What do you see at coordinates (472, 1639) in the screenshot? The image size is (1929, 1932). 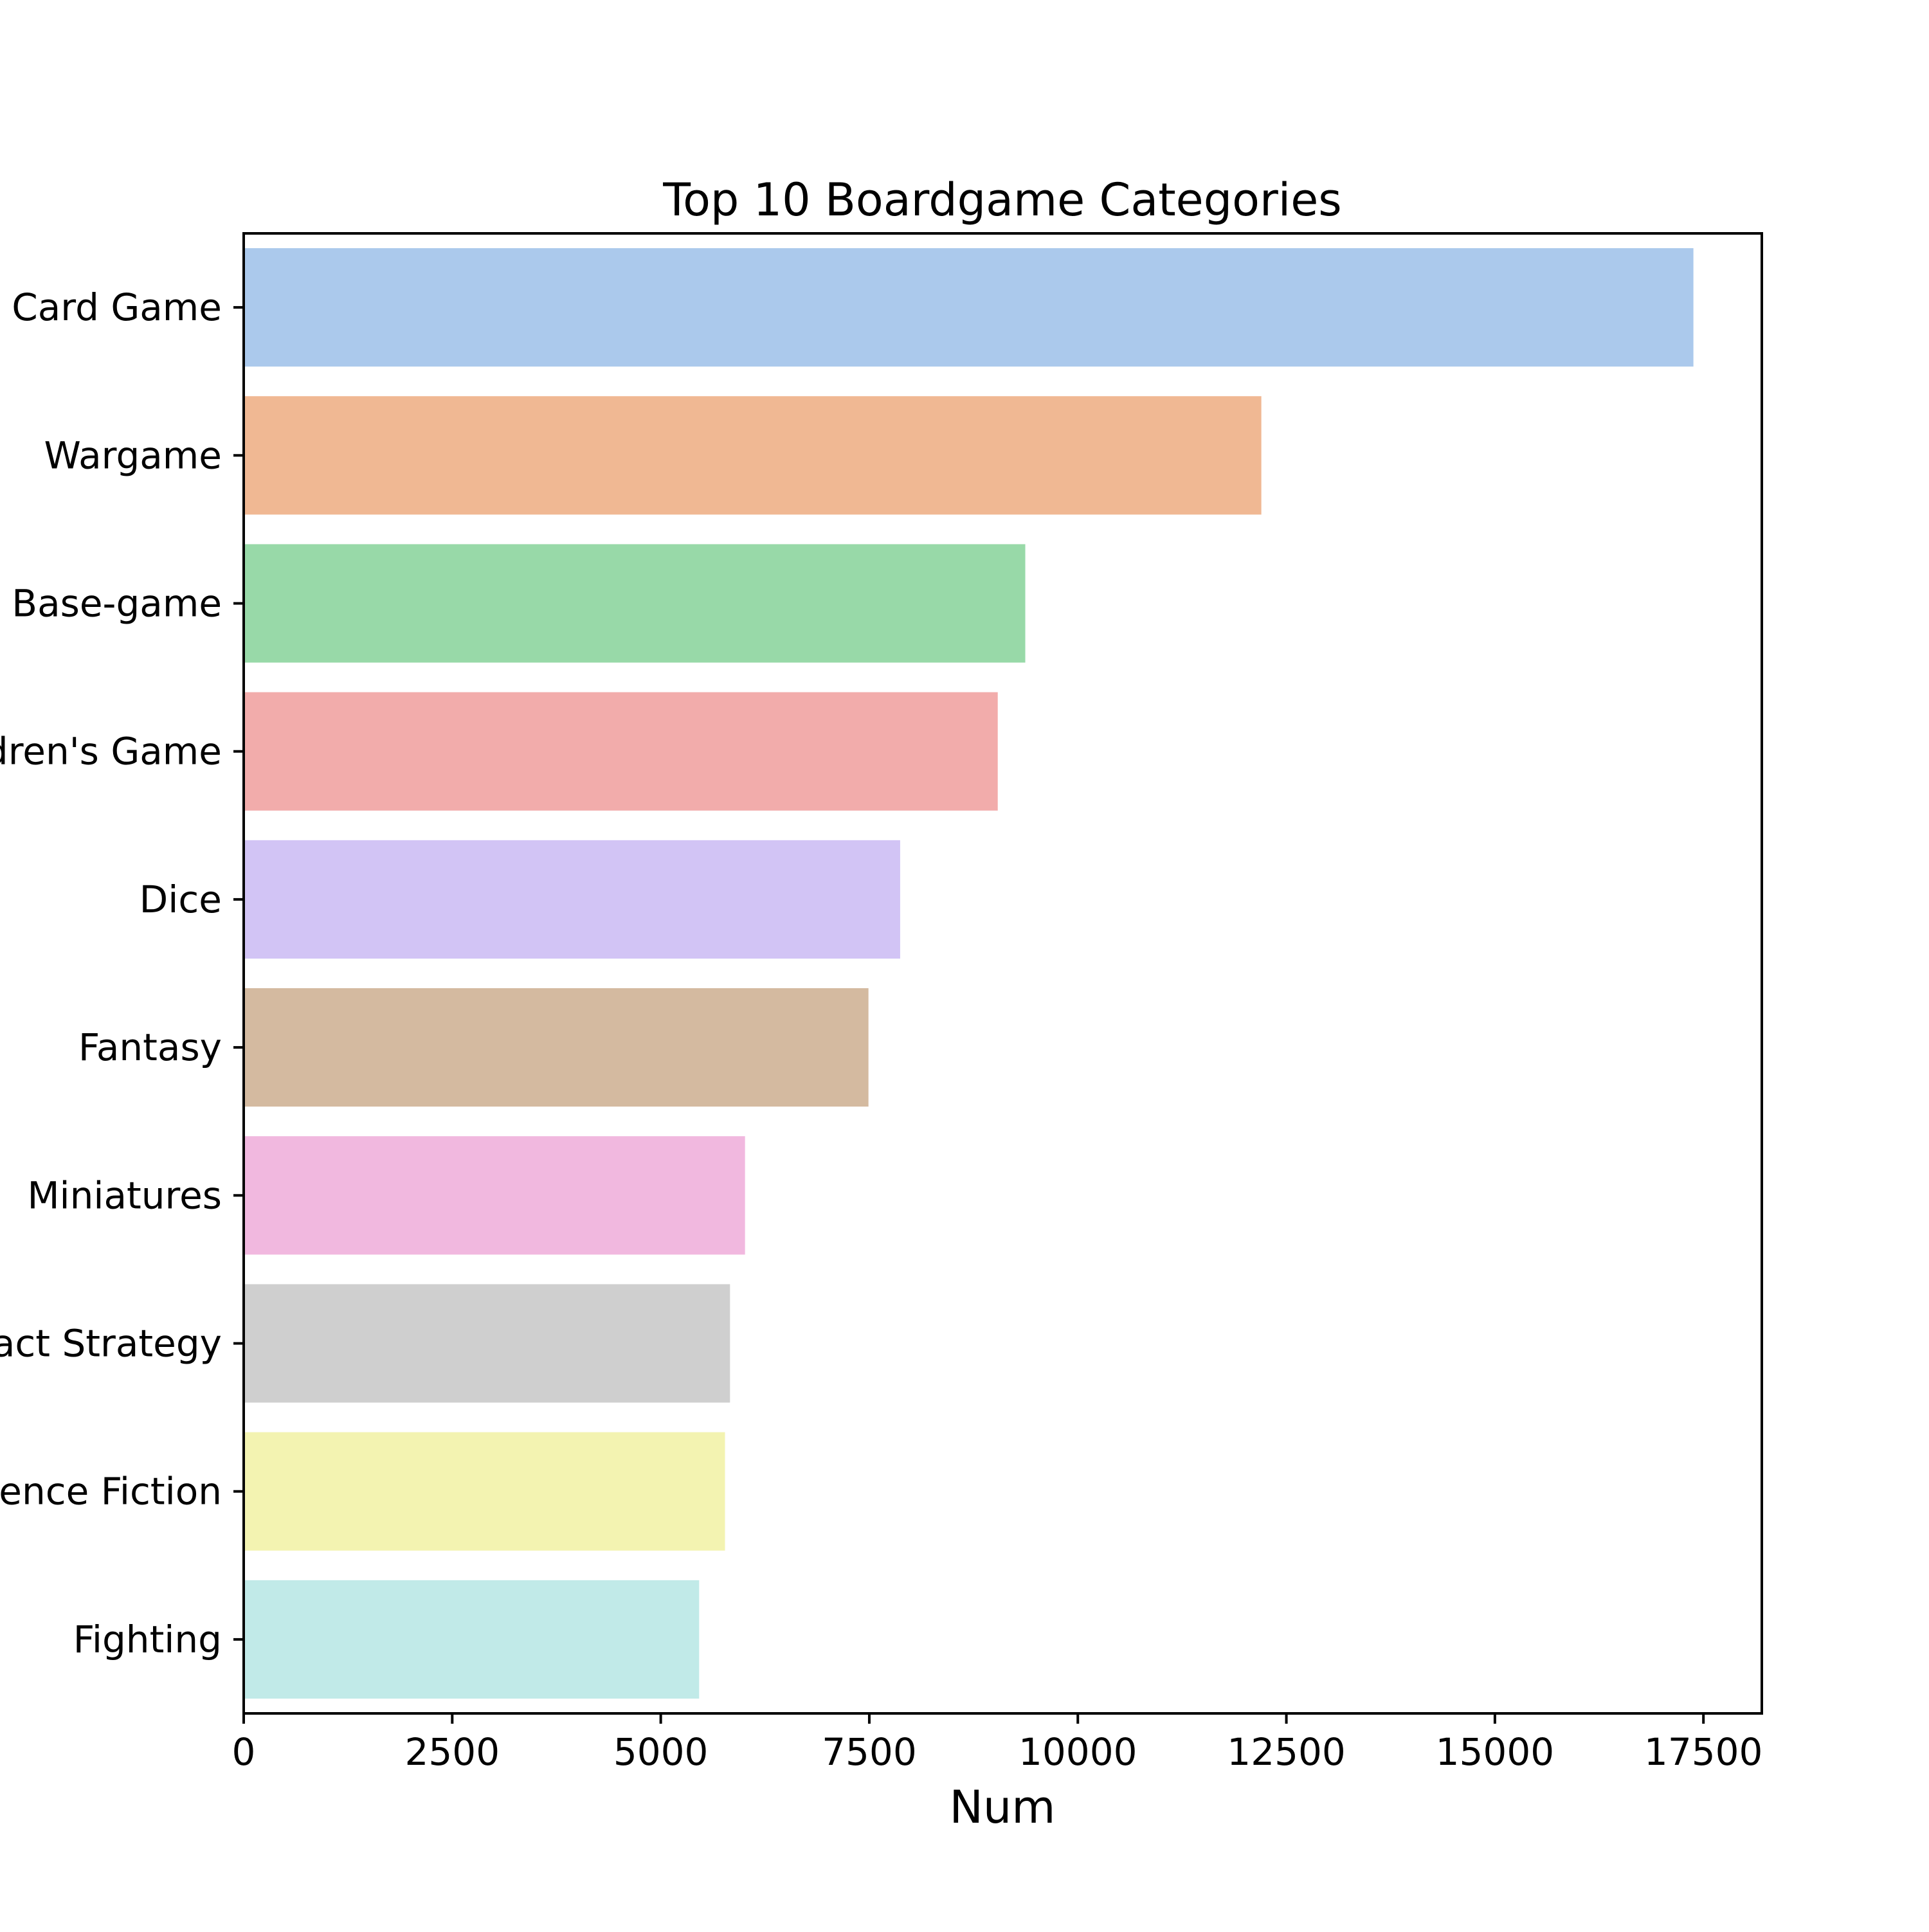 I see `bar-fighting` at bounding box center [472, 1639].